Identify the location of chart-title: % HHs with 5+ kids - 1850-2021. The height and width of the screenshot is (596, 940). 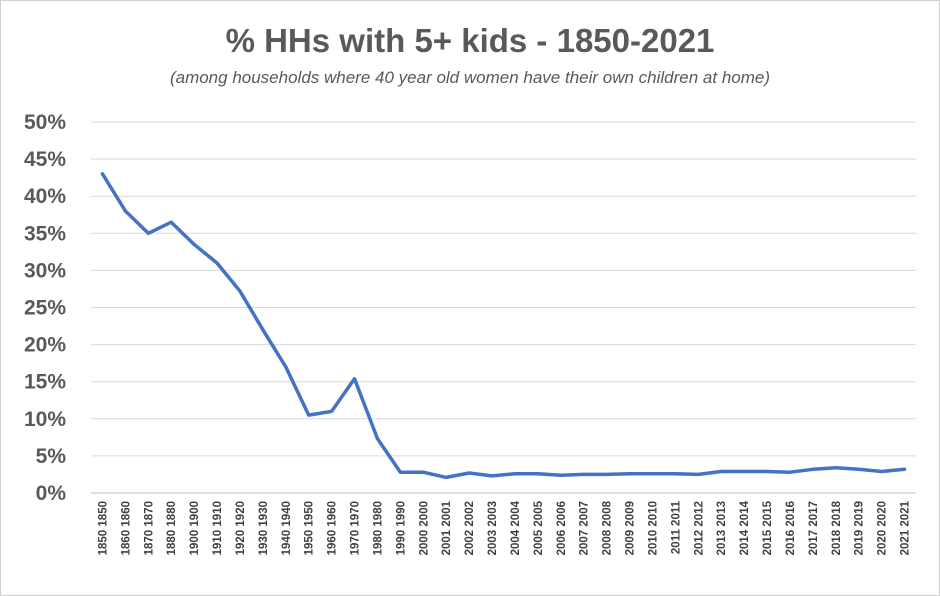
(470, 40).